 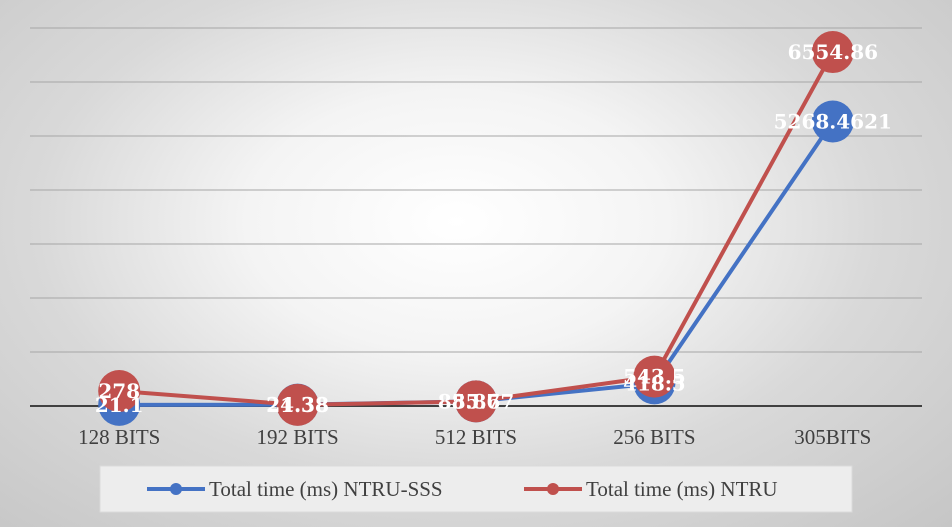 I want to click on x-tick-label: 192 BITS, so click(x=297, y=437).